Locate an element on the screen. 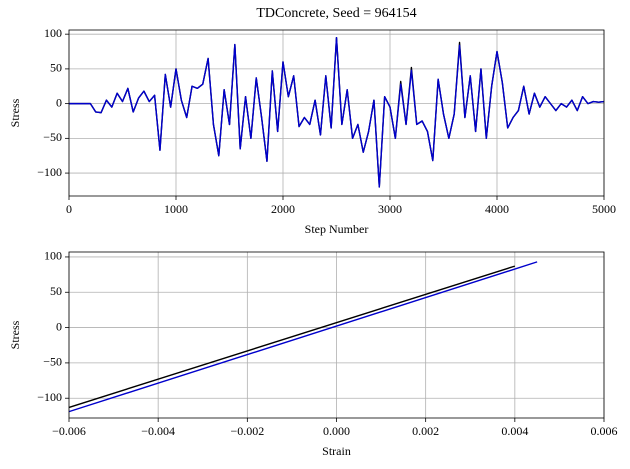  x-tick-label: −0.006 is located at coordinates (69, 431).